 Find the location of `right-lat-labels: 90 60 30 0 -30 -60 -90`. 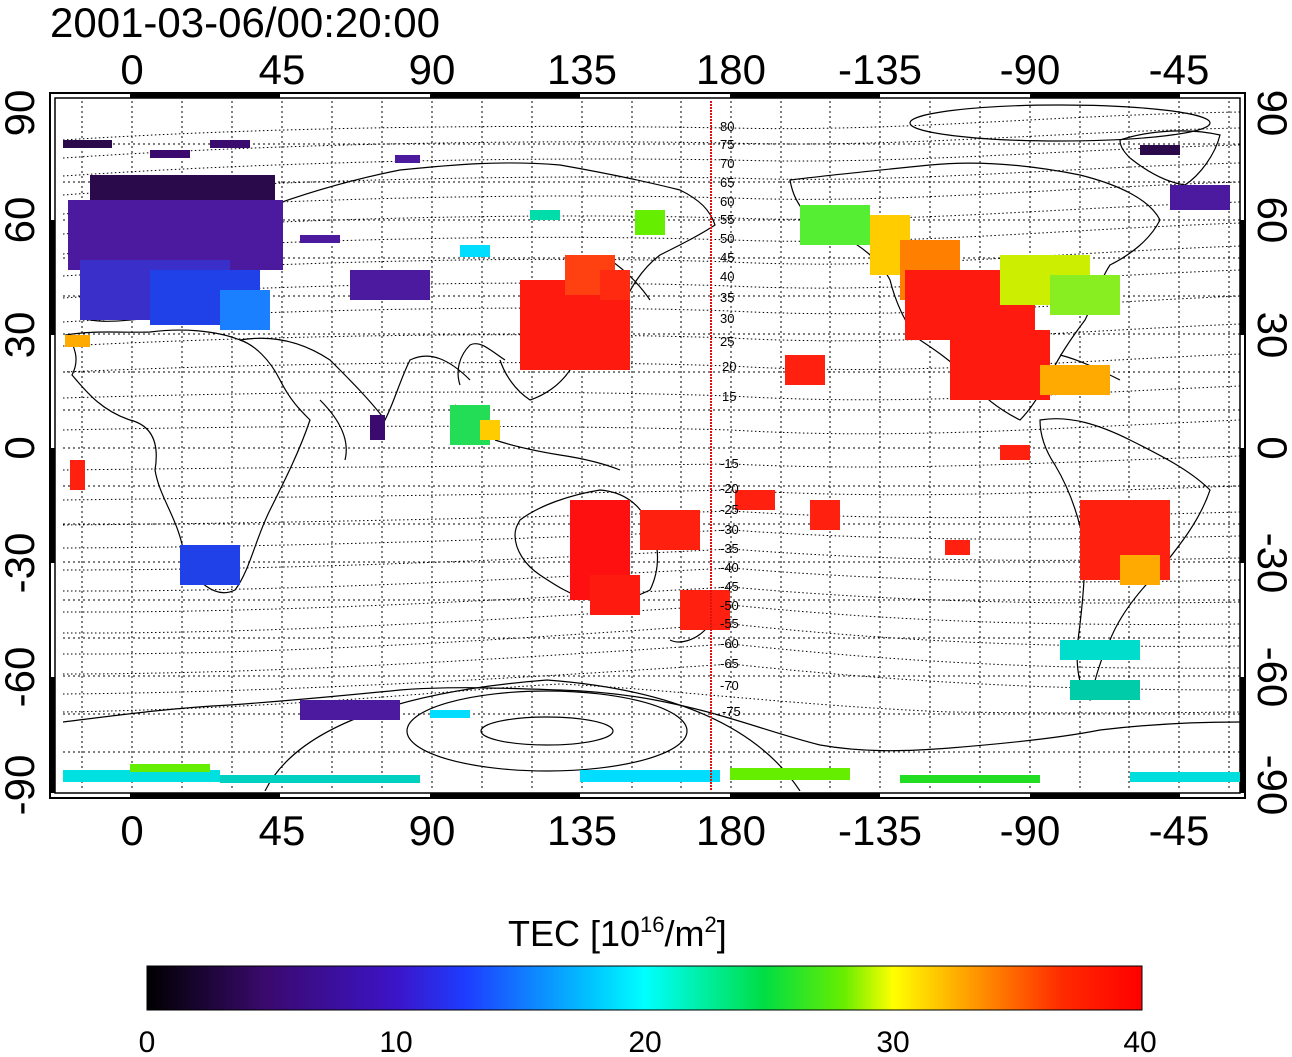

right-lat-labels: 90 60 30 0 -30 -60 -90 is located at coordinates (1270, 453).